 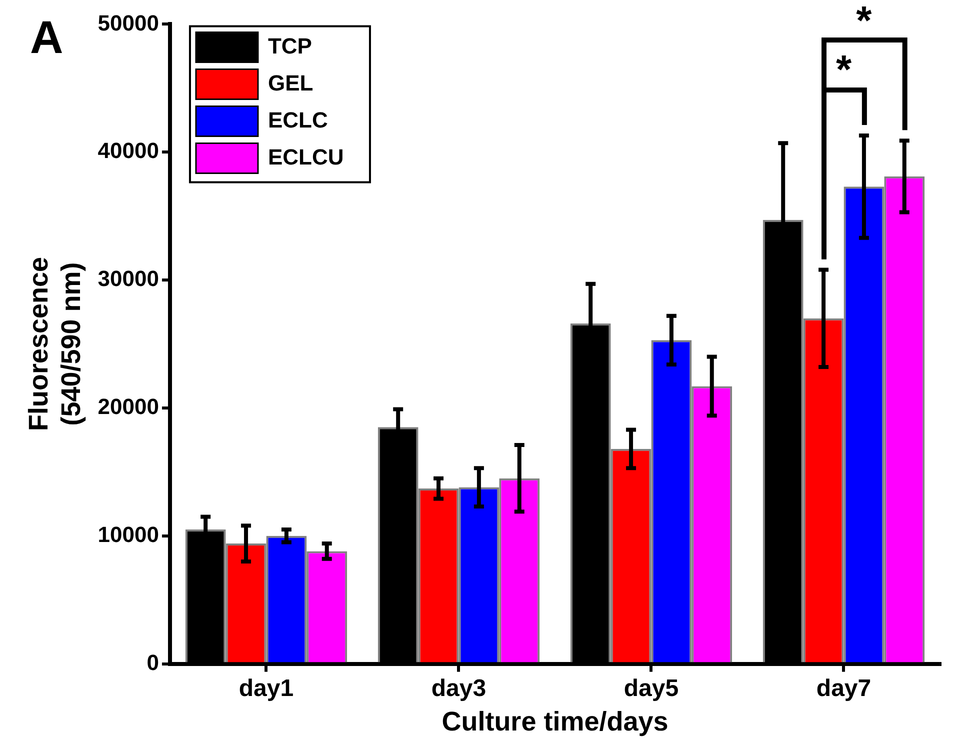 What do you see at coordinates (128, 151) in the screenshot?
I see `y-tick-label: 40000` at bounding box center [128, 151].